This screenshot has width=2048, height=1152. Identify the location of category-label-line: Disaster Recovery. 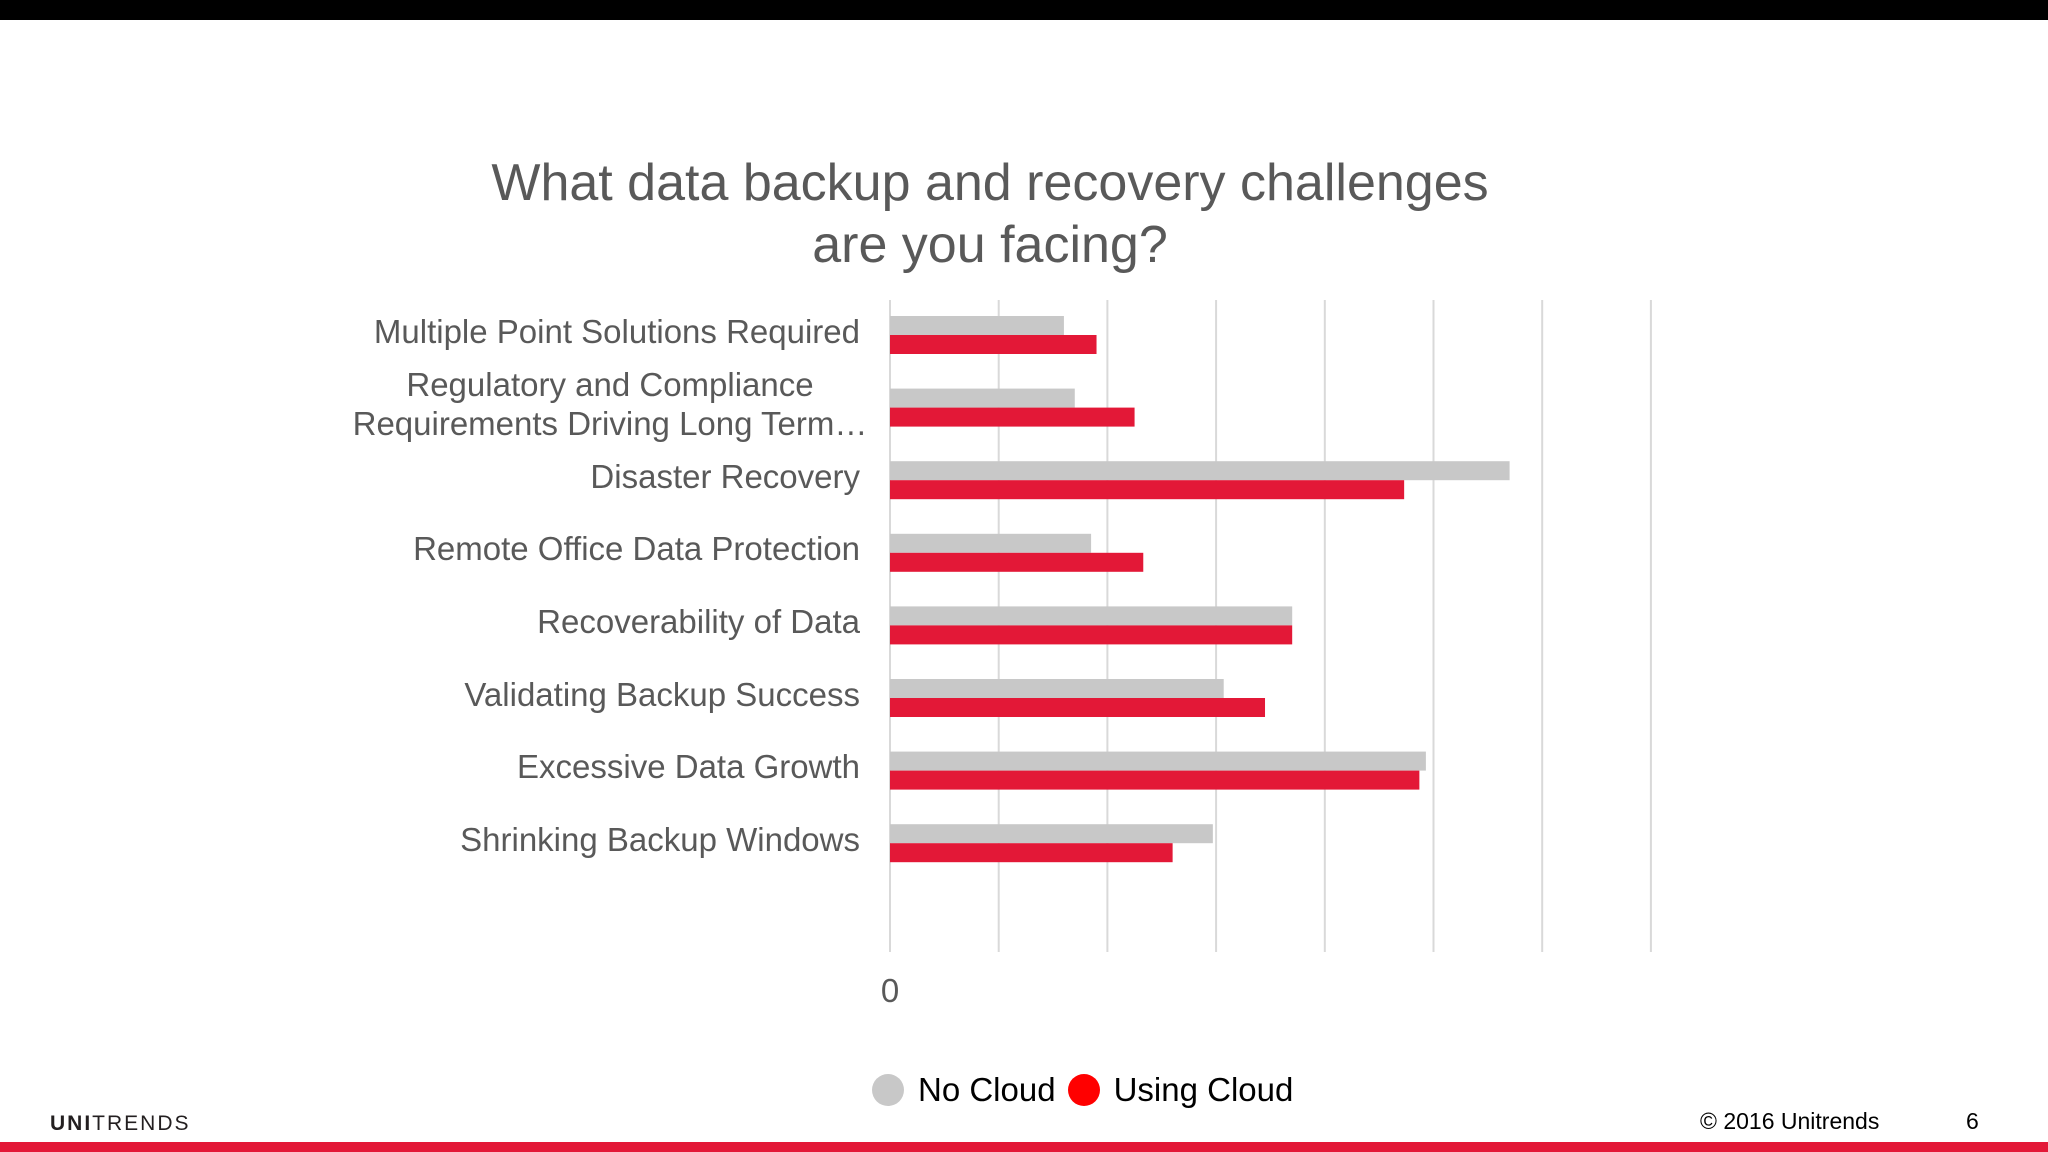
(725, 476).